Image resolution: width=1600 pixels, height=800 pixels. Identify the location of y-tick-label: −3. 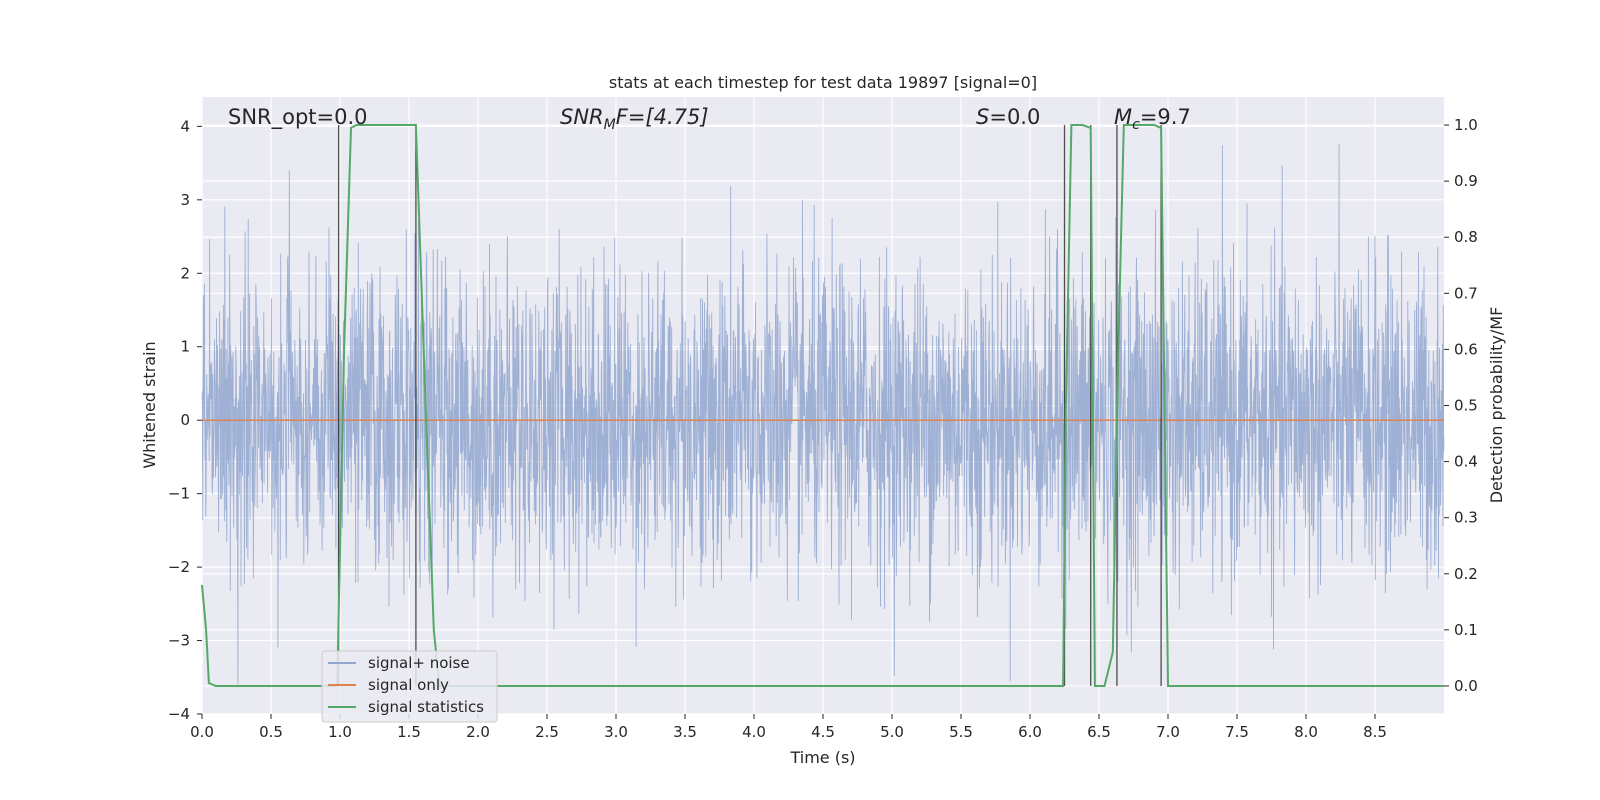
(179, 641).